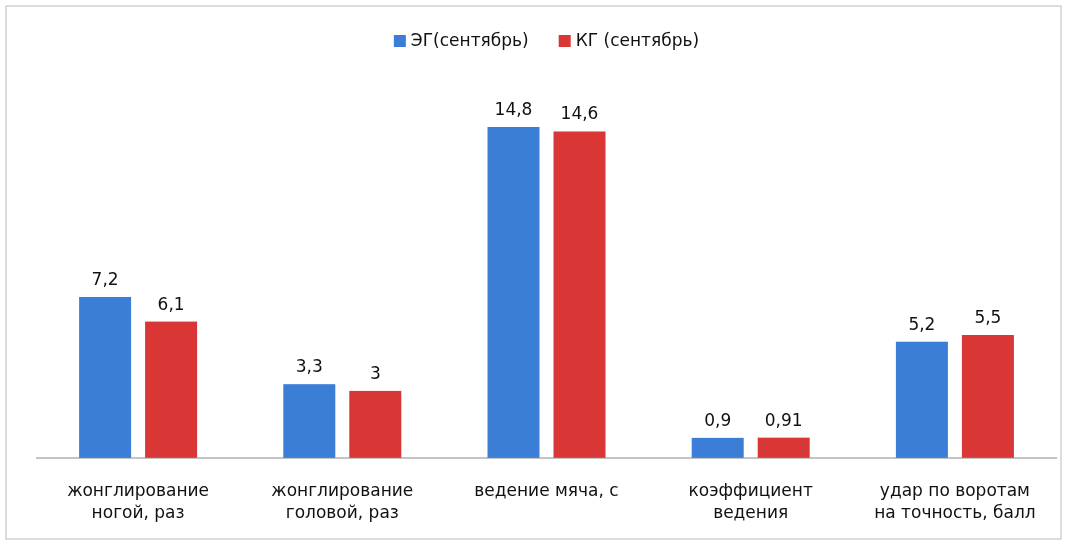 This screenshot has width=1067, height=545. What do you see at coordinates (469, 40) in the screenshot?
I see `legend-label: ЭГ(сентябрь)` at bounding box center [469, 40].